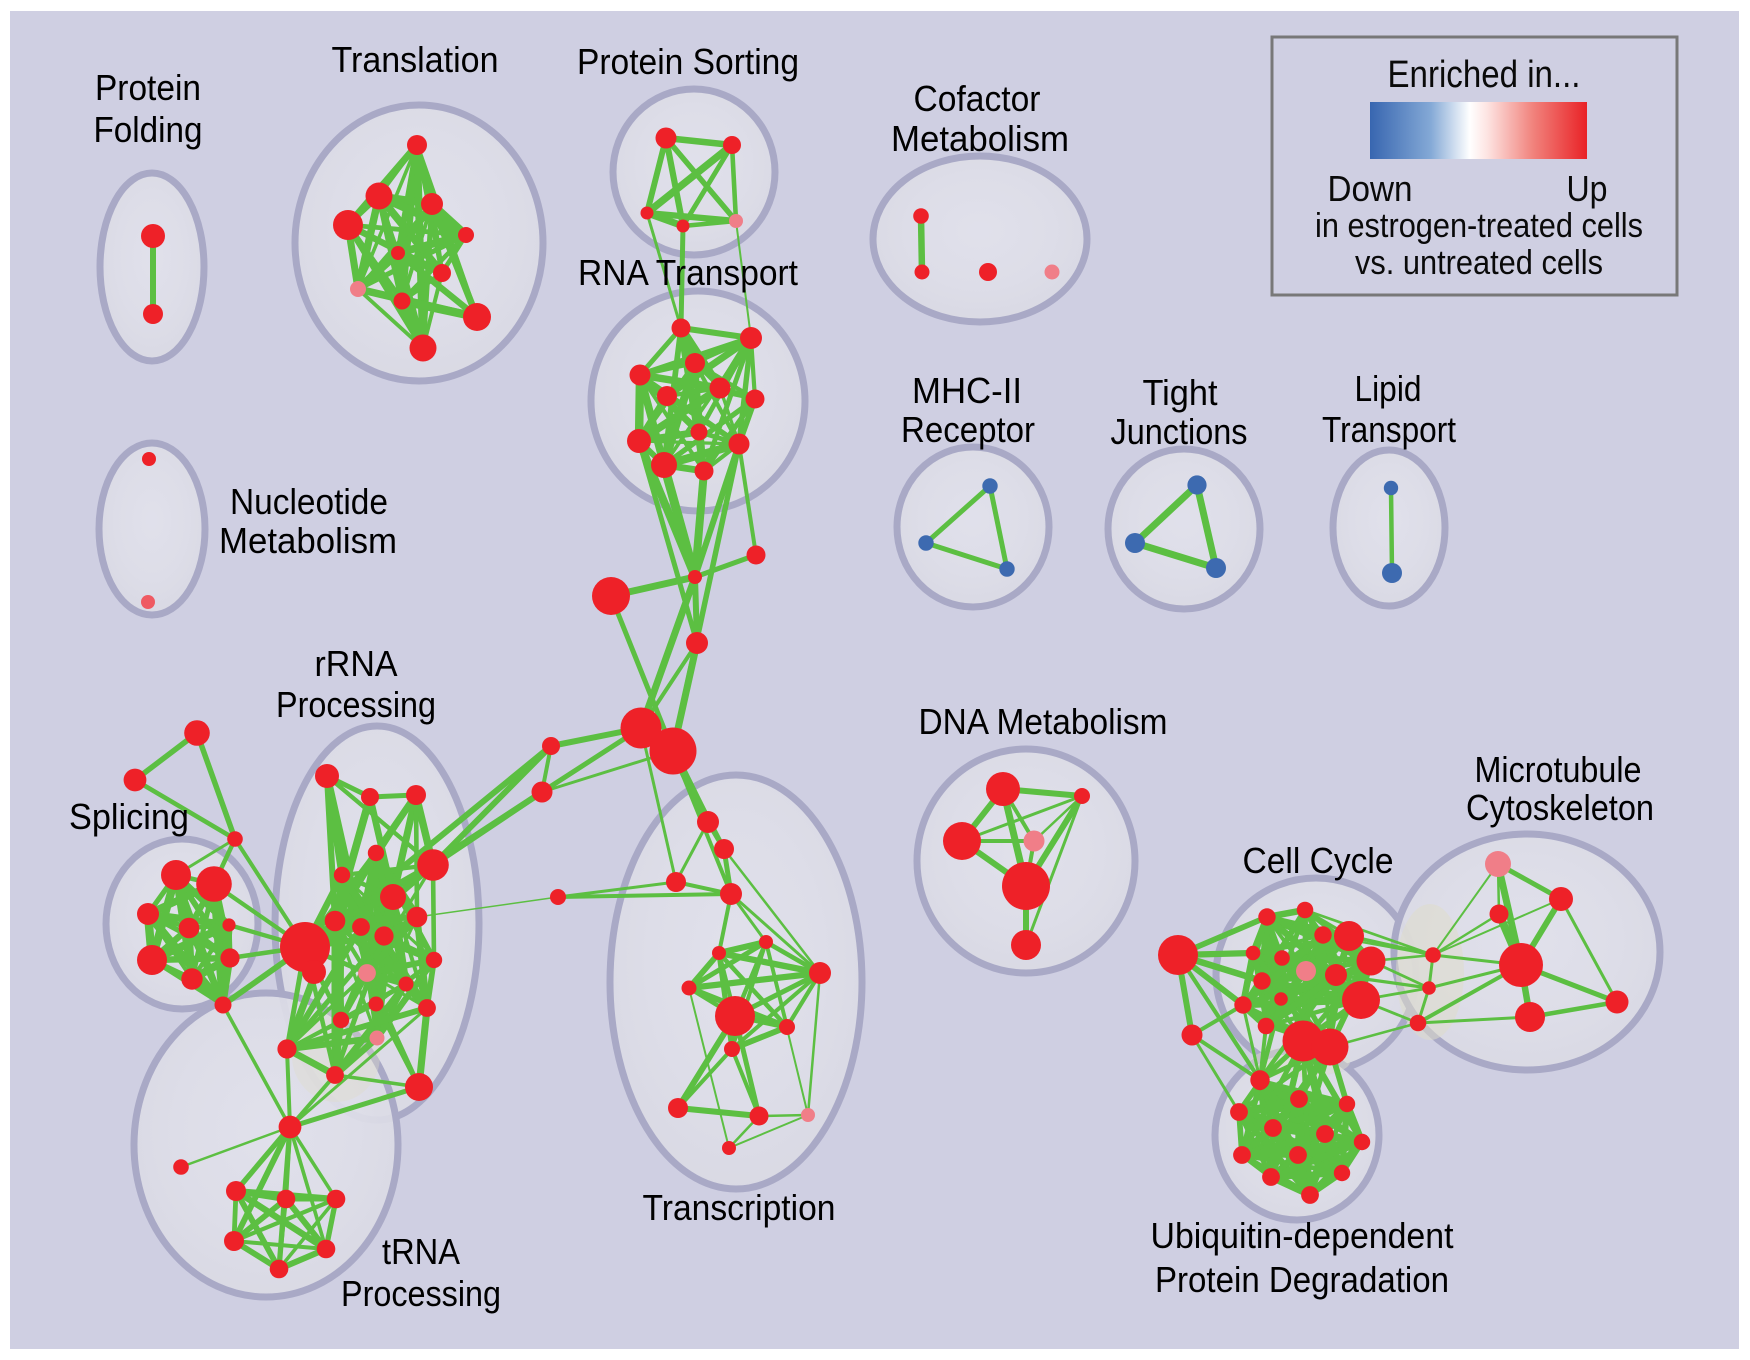  Describe the element at coordinates (1587, 188) in the screenshot. I see `svg-text: Up` at that location.